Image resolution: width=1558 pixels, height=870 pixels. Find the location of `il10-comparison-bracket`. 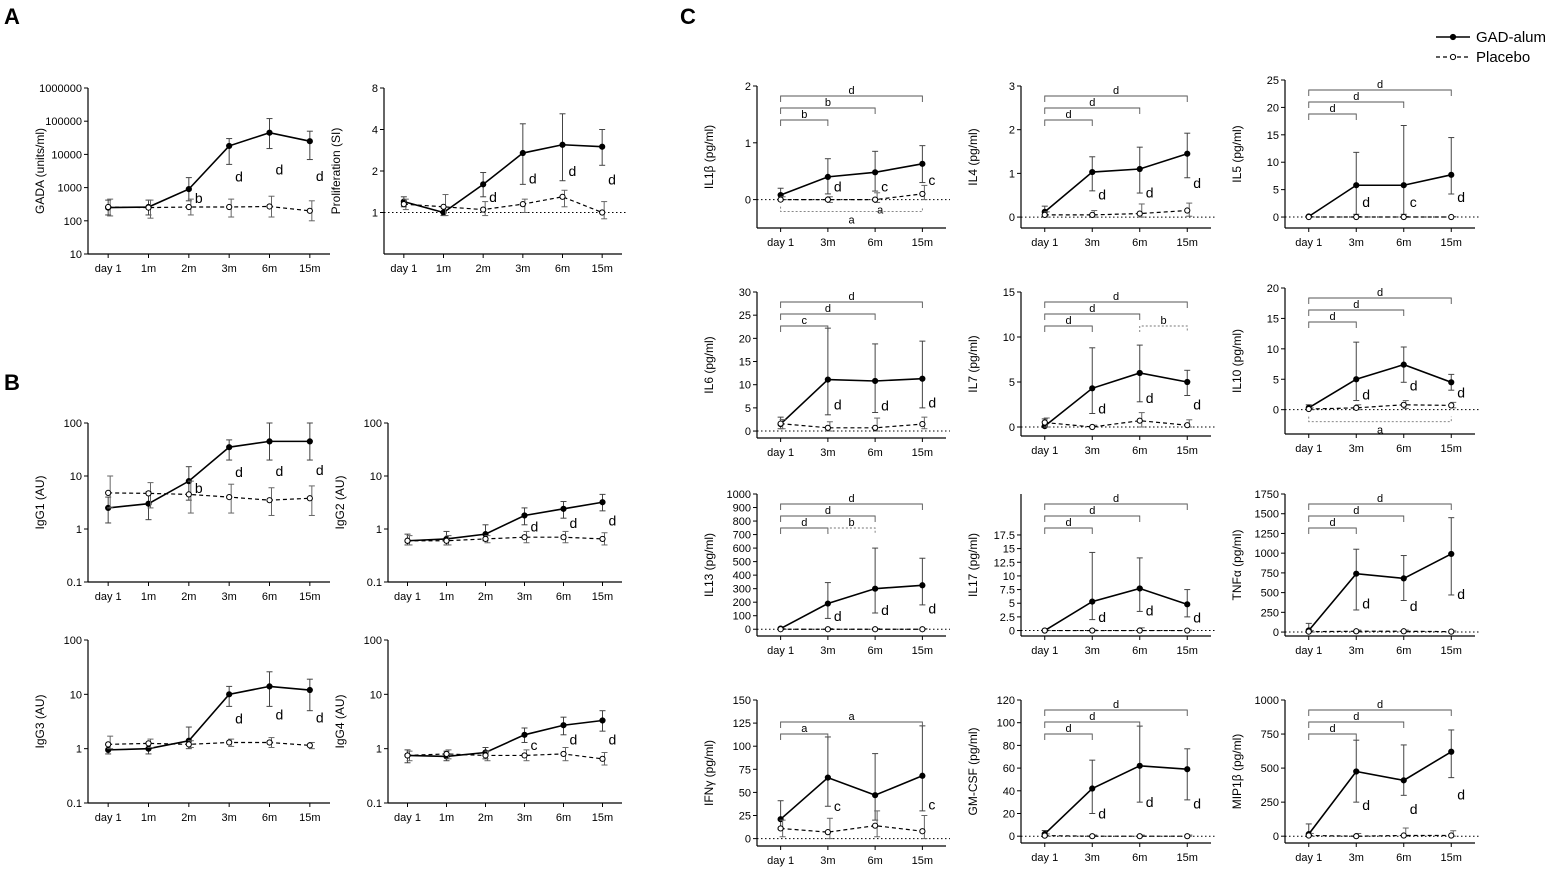

il10-comparison-bracket is located at coordinates (1332, 324).